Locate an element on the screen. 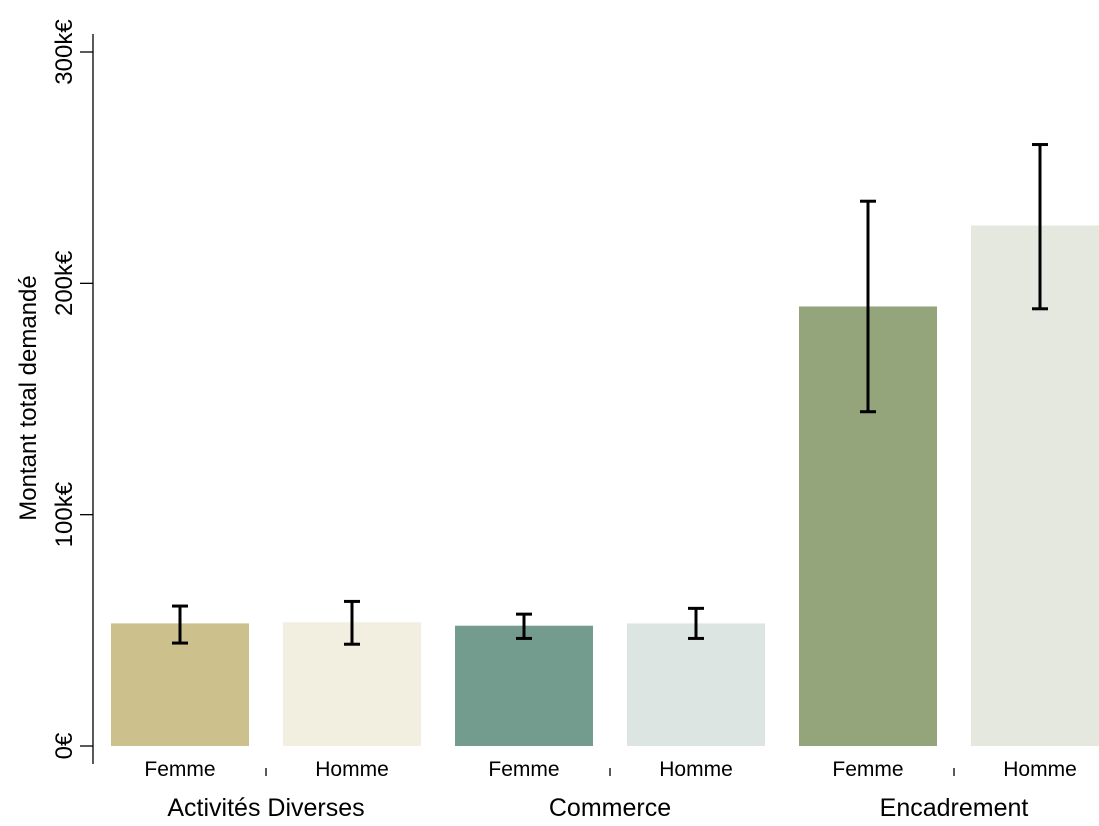 The width and height of the screenshot is (1099, 826). x-group-label: Commerce is located at coordinates (610, 807).